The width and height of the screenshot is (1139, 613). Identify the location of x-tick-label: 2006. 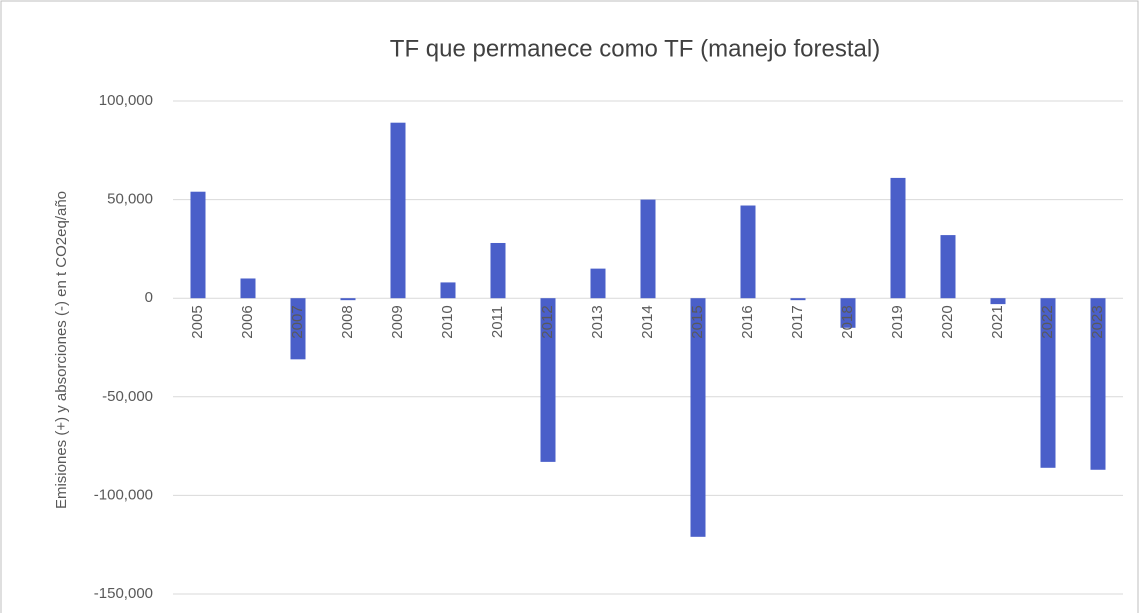
(247, 321).